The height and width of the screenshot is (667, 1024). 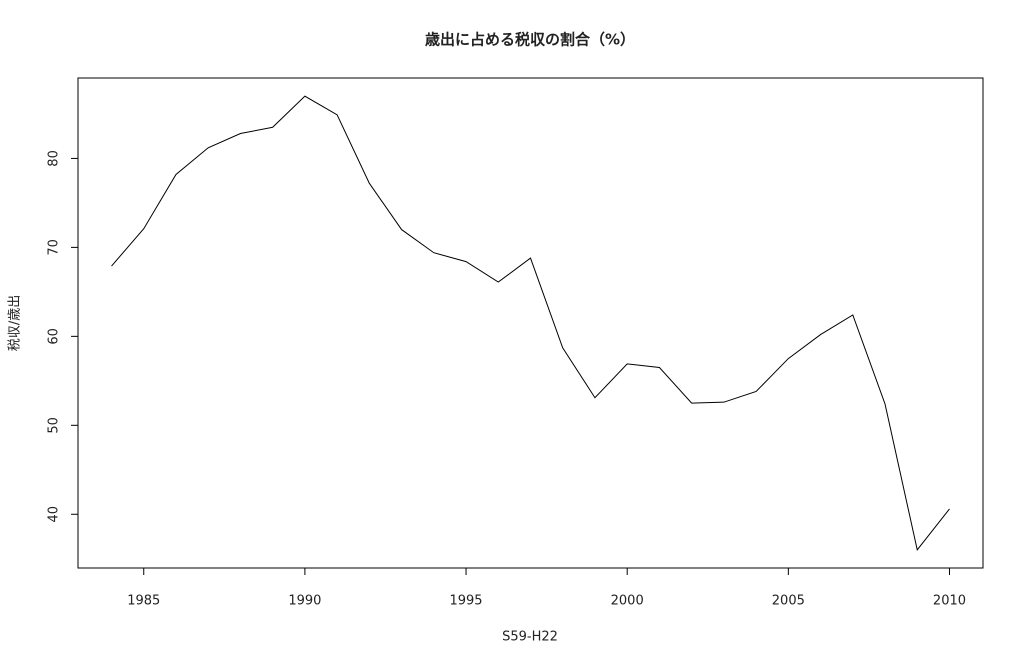 I want to click on x-tick-label: 1985, so click(x=143, y=601).